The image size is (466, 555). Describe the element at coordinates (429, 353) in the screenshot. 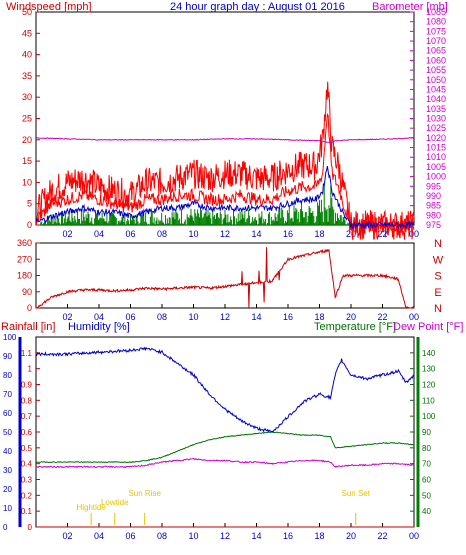

I see `temperature-y-tick-label: 140` at that location.